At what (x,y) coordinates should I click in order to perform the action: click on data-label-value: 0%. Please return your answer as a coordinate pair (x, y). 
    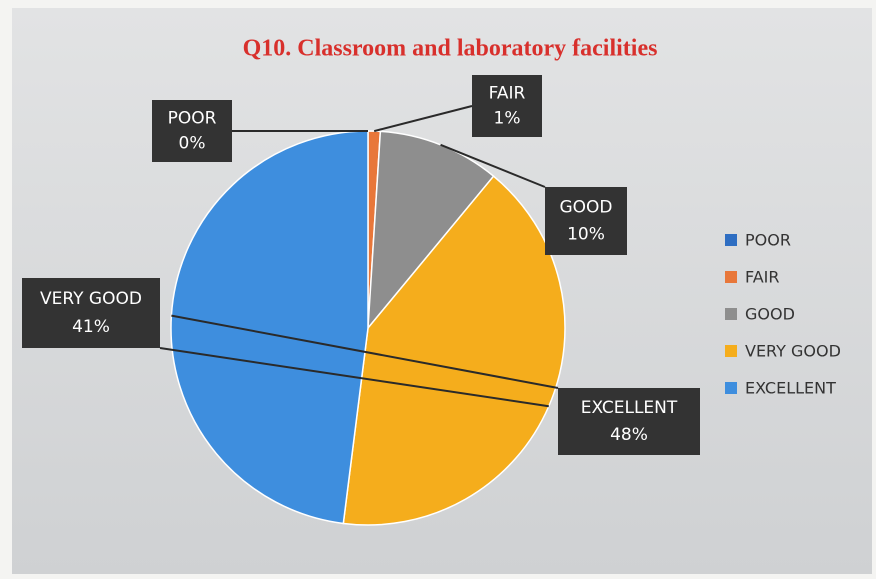
    Looking at the image, I should click on (192, 143).